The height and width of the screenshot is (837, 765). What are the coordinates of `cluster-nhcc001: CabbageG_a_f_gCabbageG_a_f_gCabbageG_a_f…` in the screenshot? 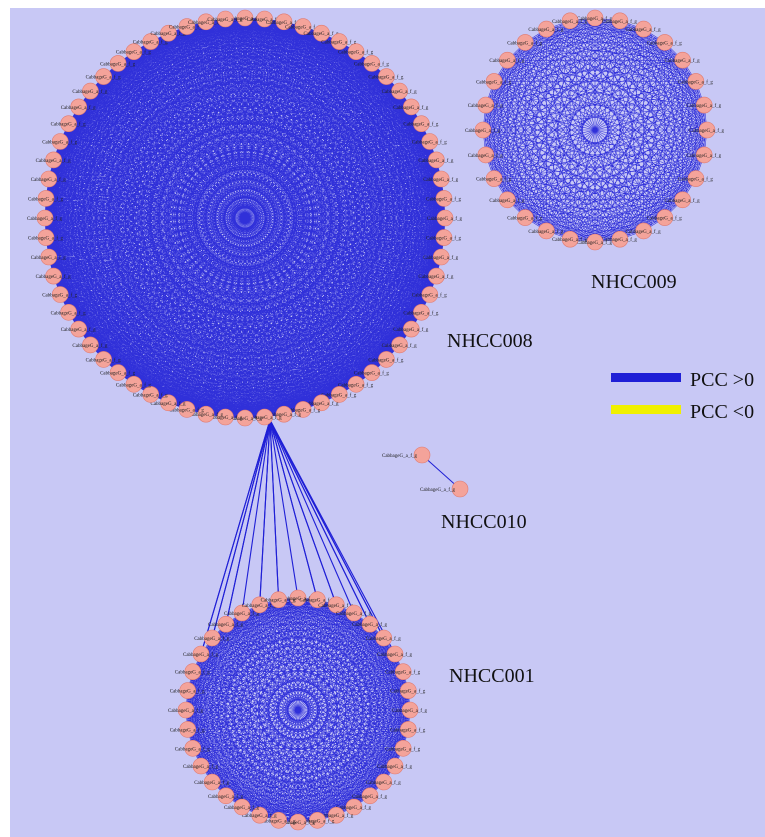 It's located at (297, 710).